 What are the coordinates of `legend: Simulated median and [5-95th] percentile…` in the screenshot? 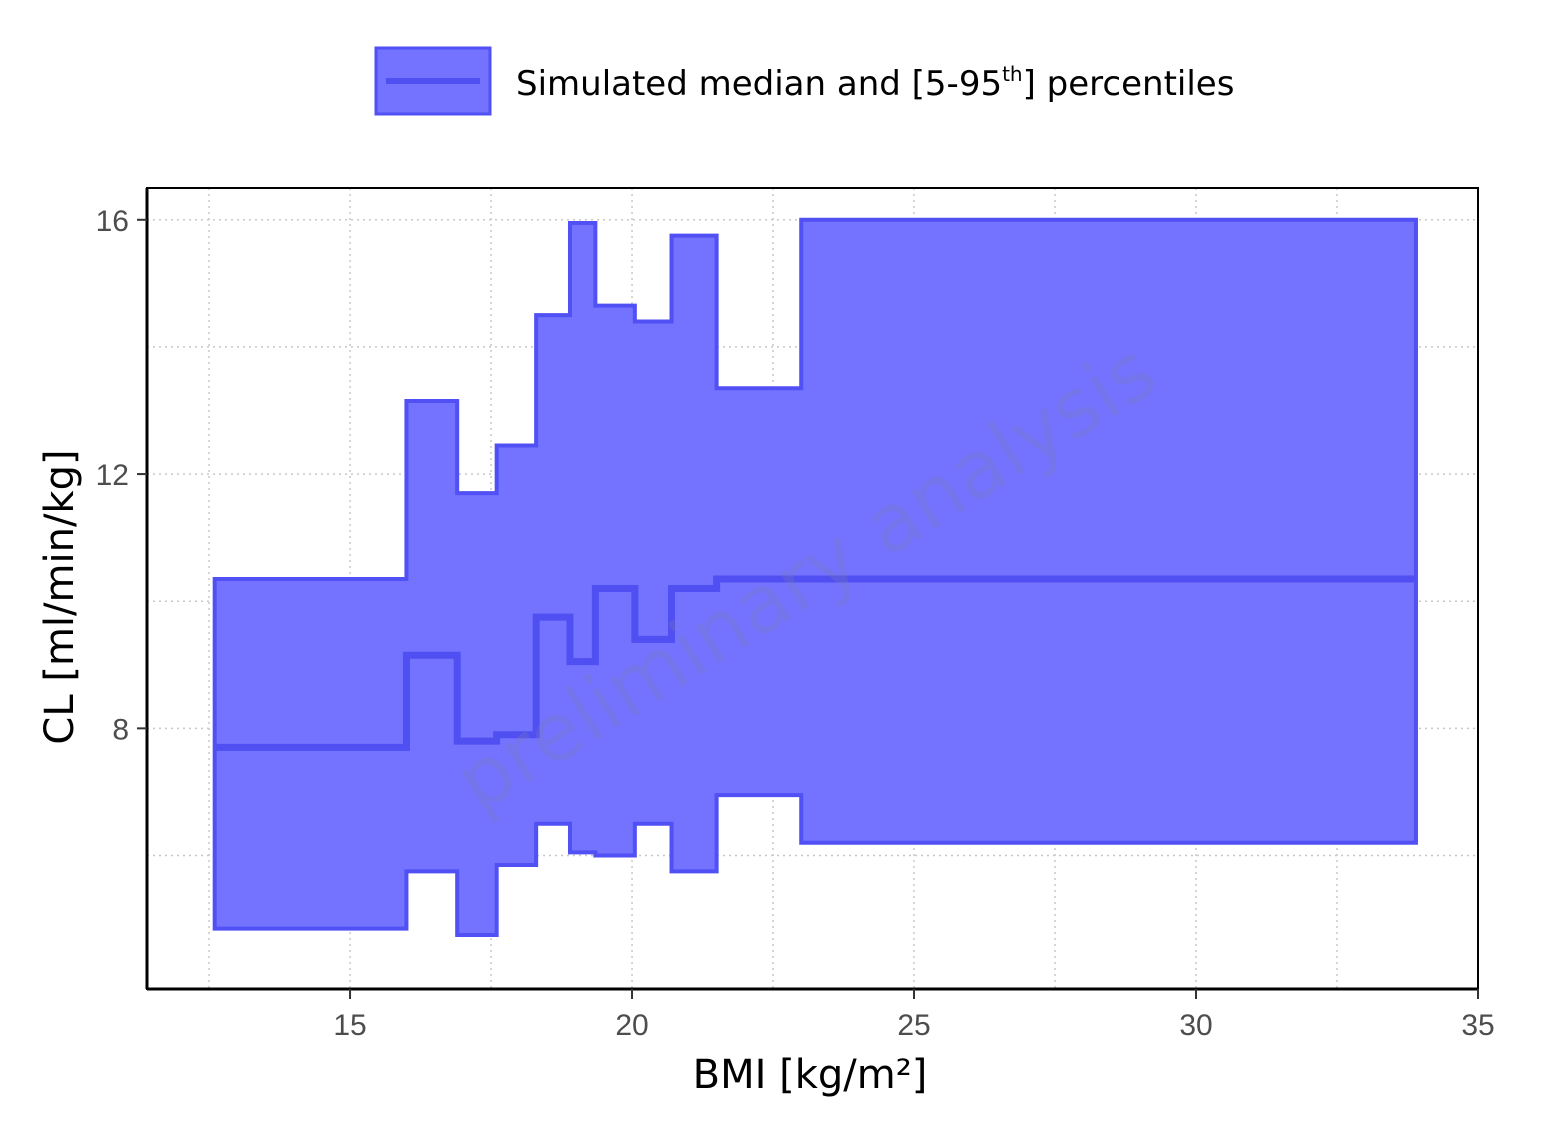 It's located at (804, 81).